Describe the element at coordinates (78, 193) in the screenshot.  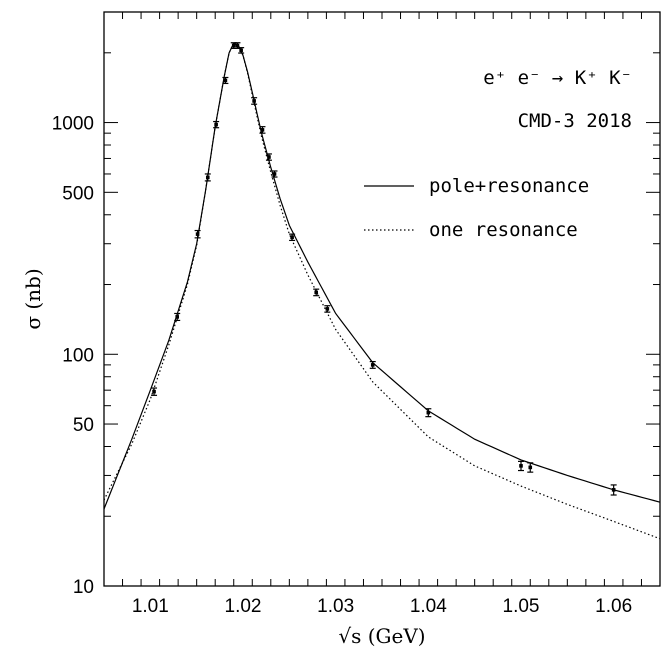
I see `y-tick-label: 500` at that location.